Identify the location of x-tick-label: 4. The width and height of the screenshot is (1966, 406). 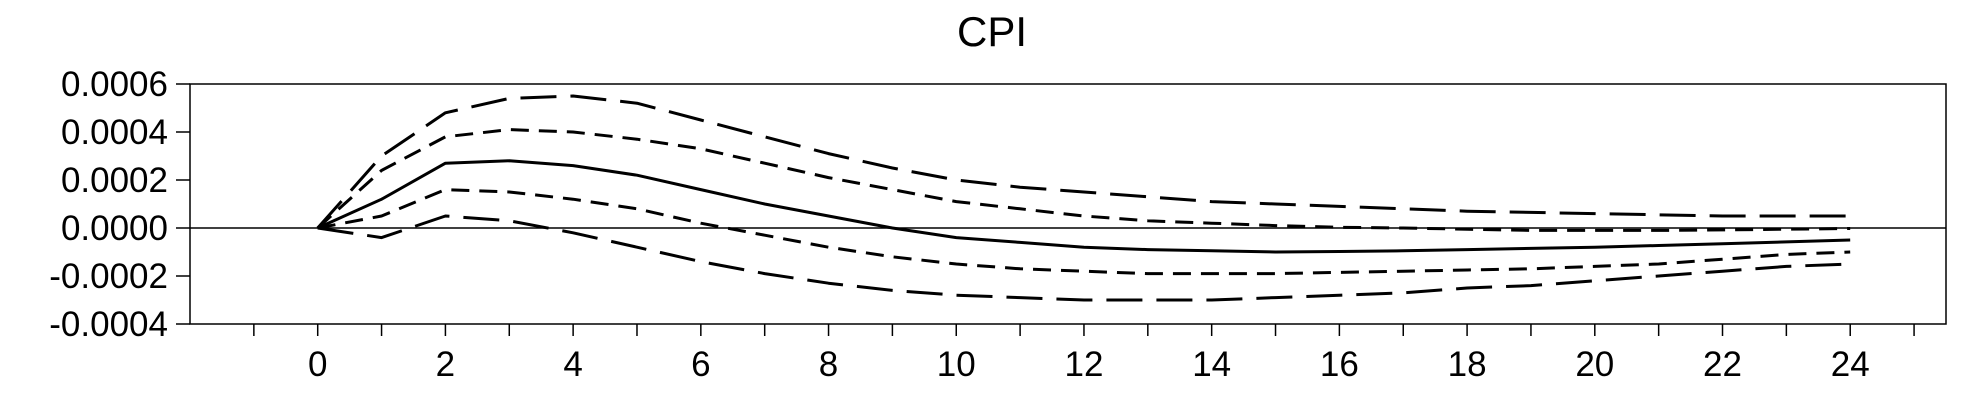
(572, 364).